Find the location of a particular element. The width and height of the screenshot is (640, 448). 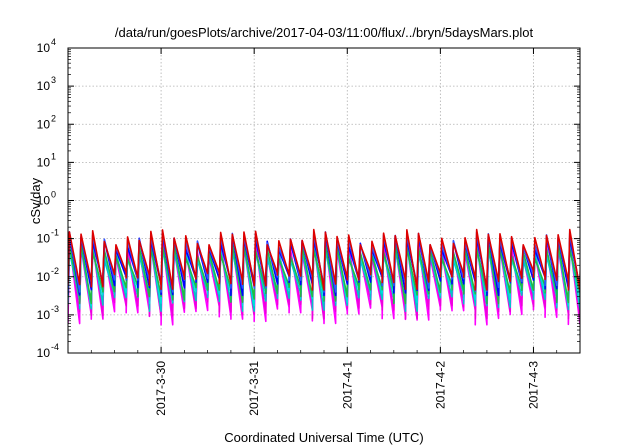

y-tick-exponent: 1 is located at coordinates (53, 156).